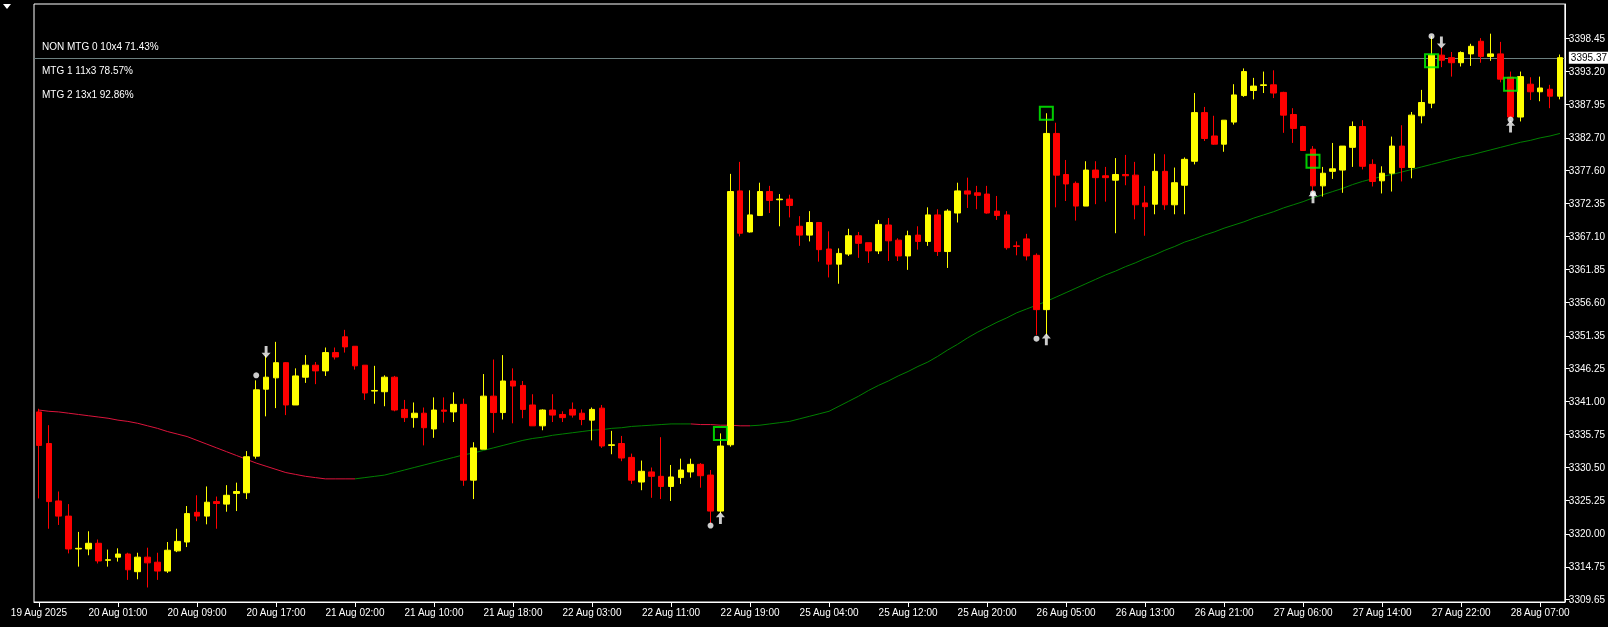 This screenshot has height=627, width=1608. Describe the element at coordinates (1587, 236) in the screenshot. I see `y-tick-label: 3367.10` at that location.